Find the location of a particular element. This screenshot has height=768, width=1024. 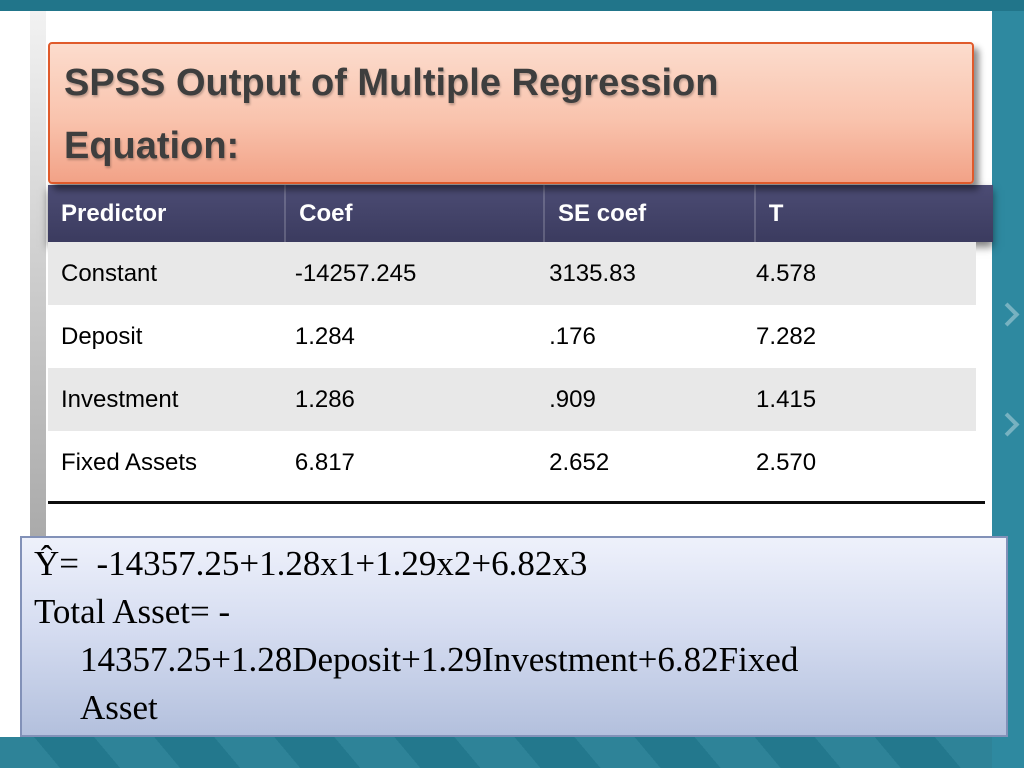

table-cell: 7.282 is located at coordinates (786, 336).